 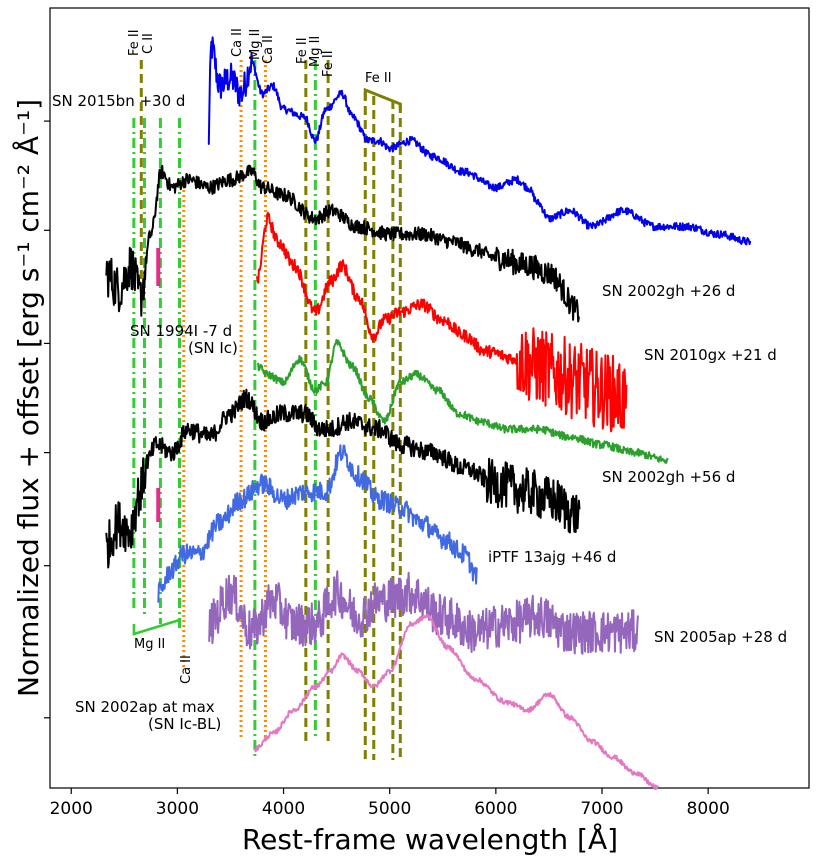 What do you see at coordinates (382, 98) in the screenshot?
I see `fe2-bracket` at bounding box center [382, 98].